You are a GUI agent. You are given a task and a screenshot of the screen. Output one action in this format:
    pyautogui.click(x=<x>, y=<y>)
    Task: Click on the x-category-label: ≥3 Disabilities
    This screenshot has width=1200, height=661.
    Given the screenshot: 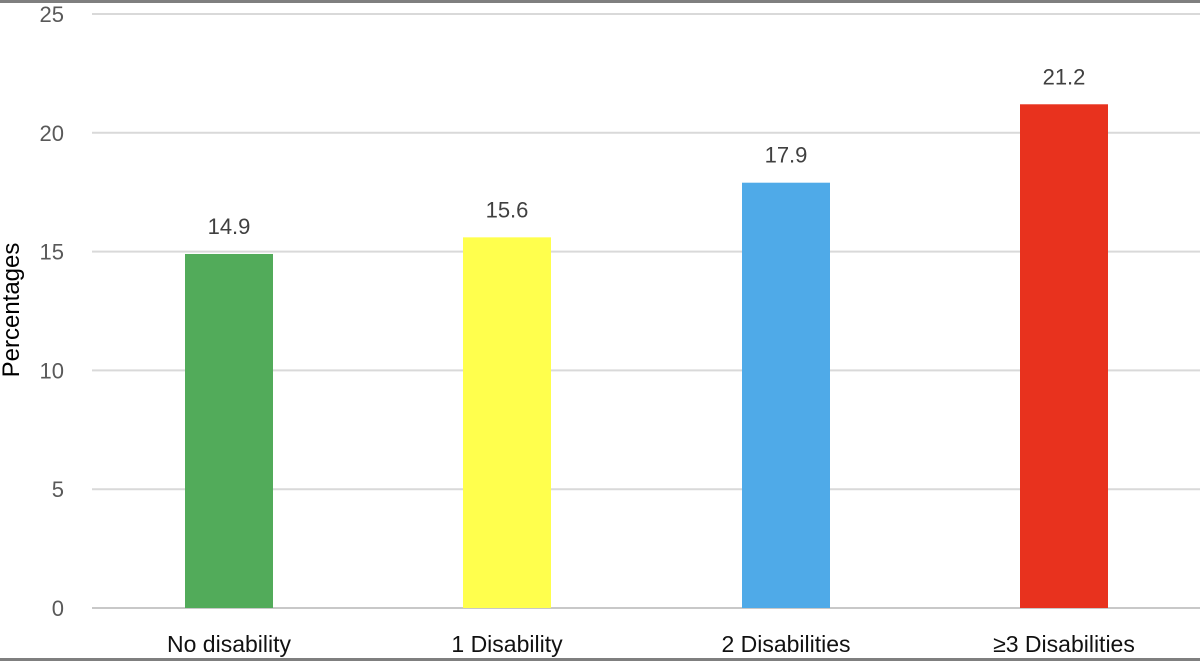 What is the action you would take?
    pyautogui.click(x=1064, y=644)
    